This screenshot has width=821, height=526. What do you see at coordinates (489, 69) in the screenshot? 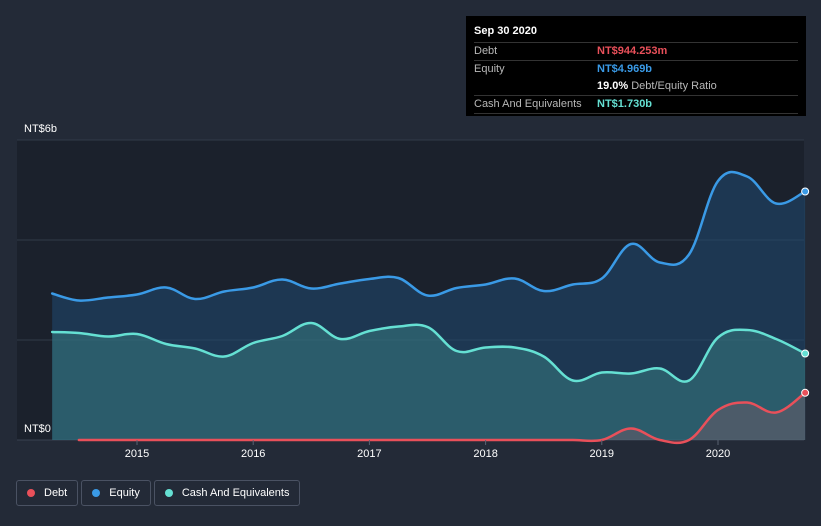
I see `tooltip-equity-label: Equity` at bounding box center [489, 69].